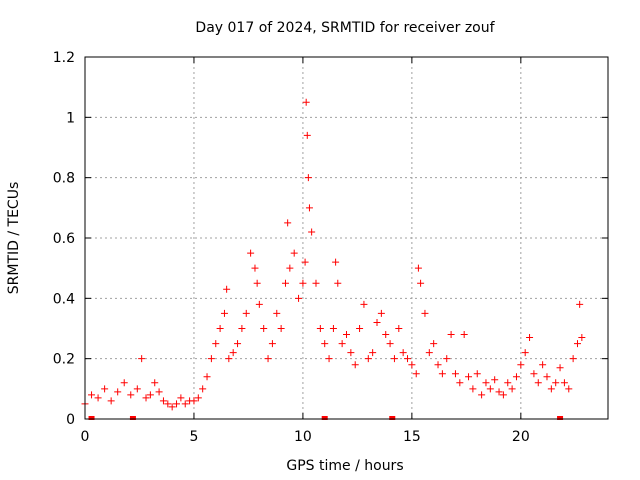  Describe the element at coordinates (521, 437) in the screenshot. I see `x-tick-label: 20` at that location.